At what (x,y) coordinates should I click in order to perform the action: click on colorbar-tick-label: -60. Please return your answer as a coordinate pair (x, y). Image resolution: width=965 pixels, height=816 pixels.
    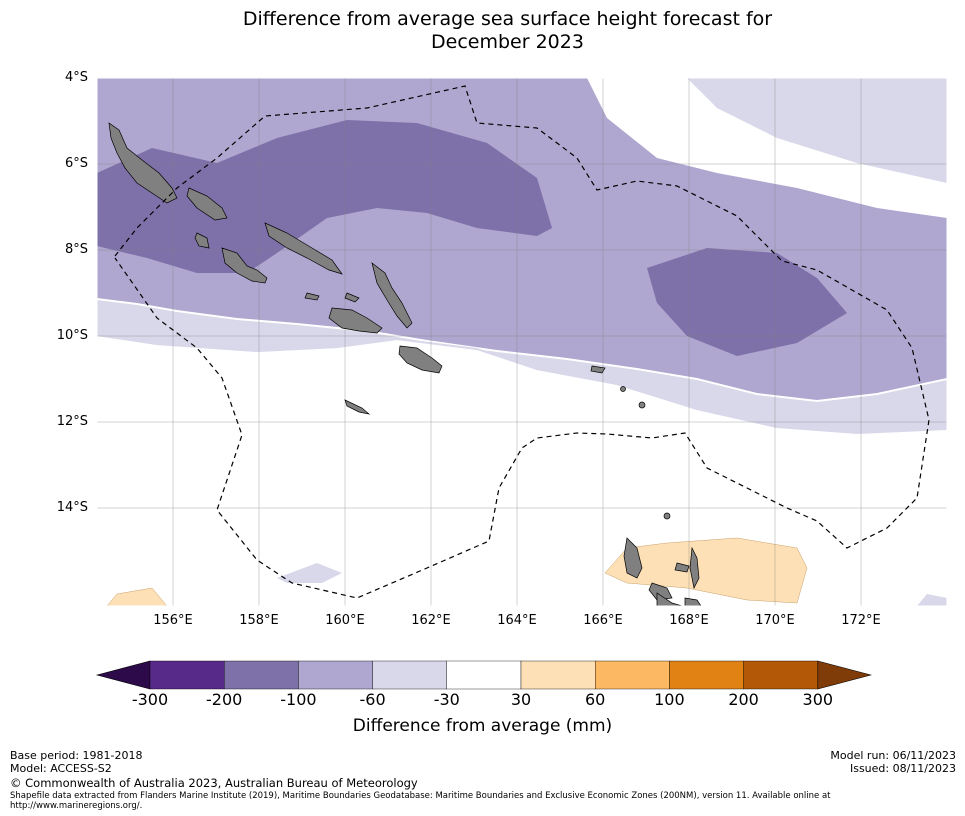
    Looking at the image, I should click on (372, 699).